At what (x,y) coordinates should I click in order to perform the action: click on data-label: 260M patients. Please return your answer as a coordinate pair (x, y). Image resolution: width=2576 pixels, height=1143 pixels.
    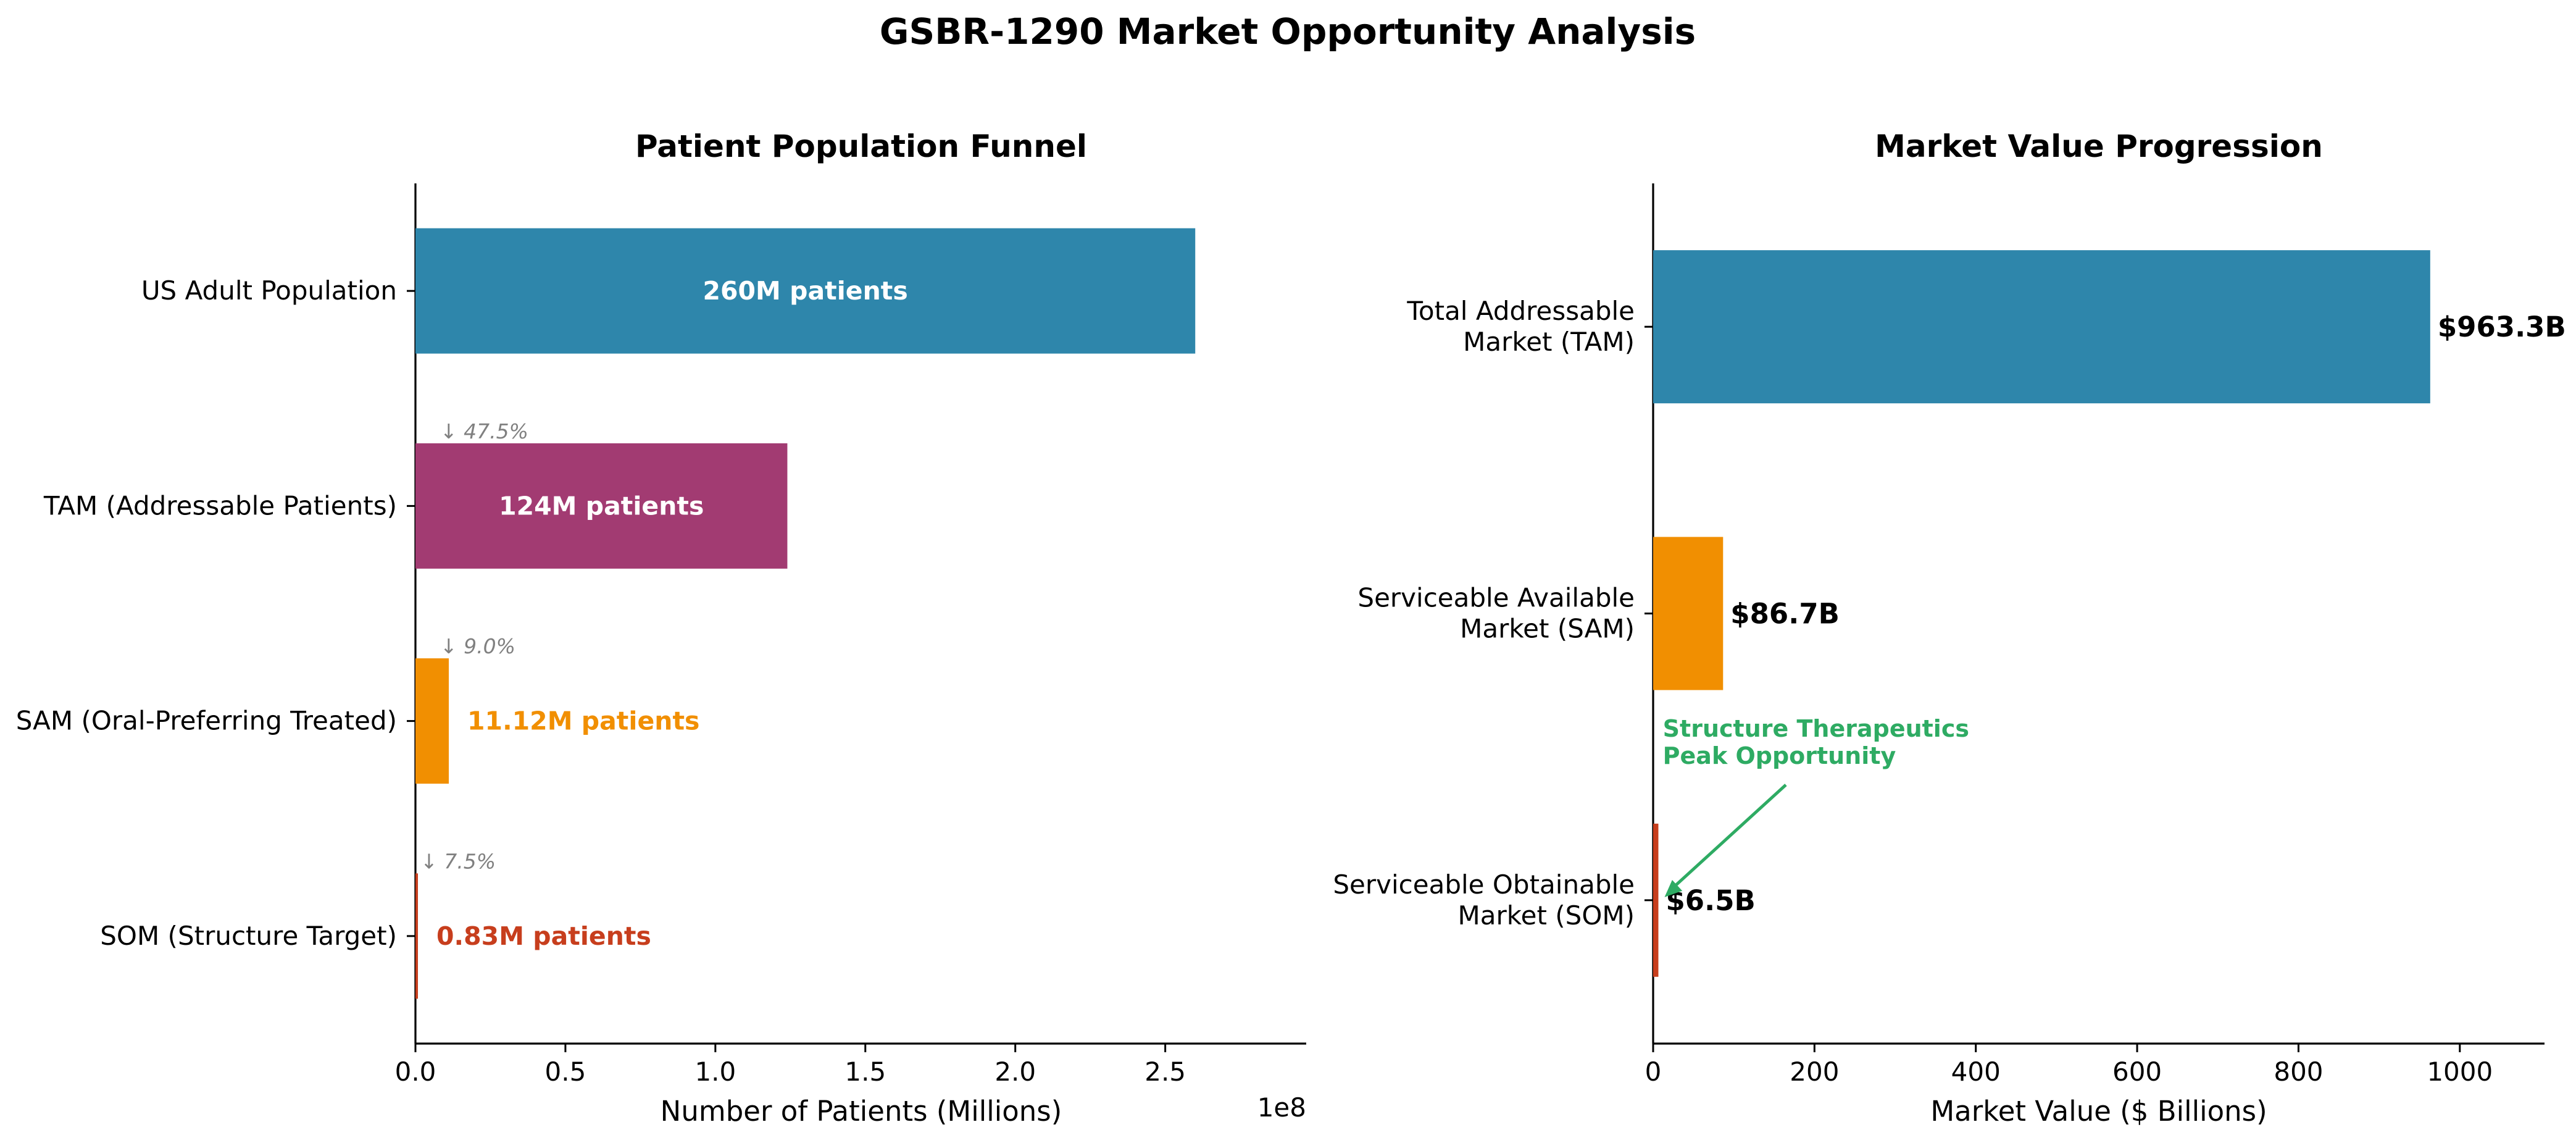
    Looking at the image, I should click on (804, 291).